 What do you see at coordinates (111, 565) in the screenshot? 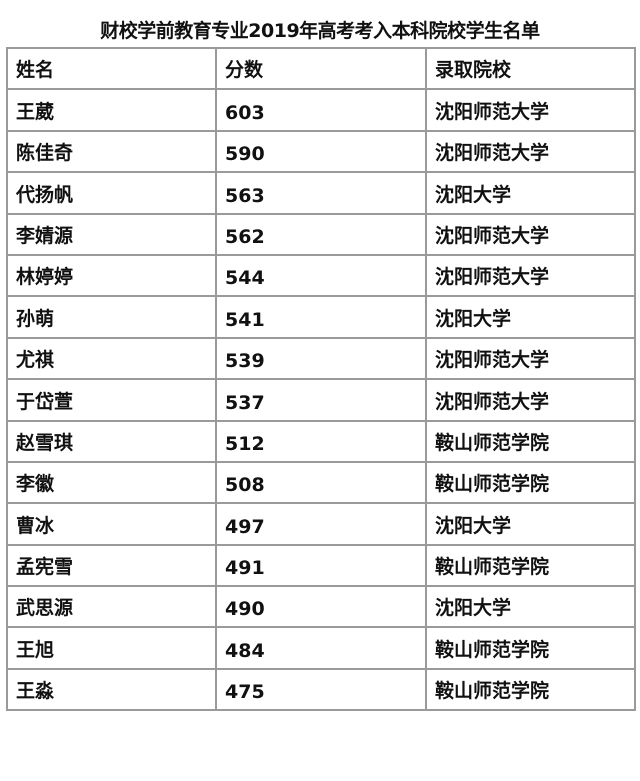
I see `student-name: 孟宪雪` at bounding box center [111, 565].